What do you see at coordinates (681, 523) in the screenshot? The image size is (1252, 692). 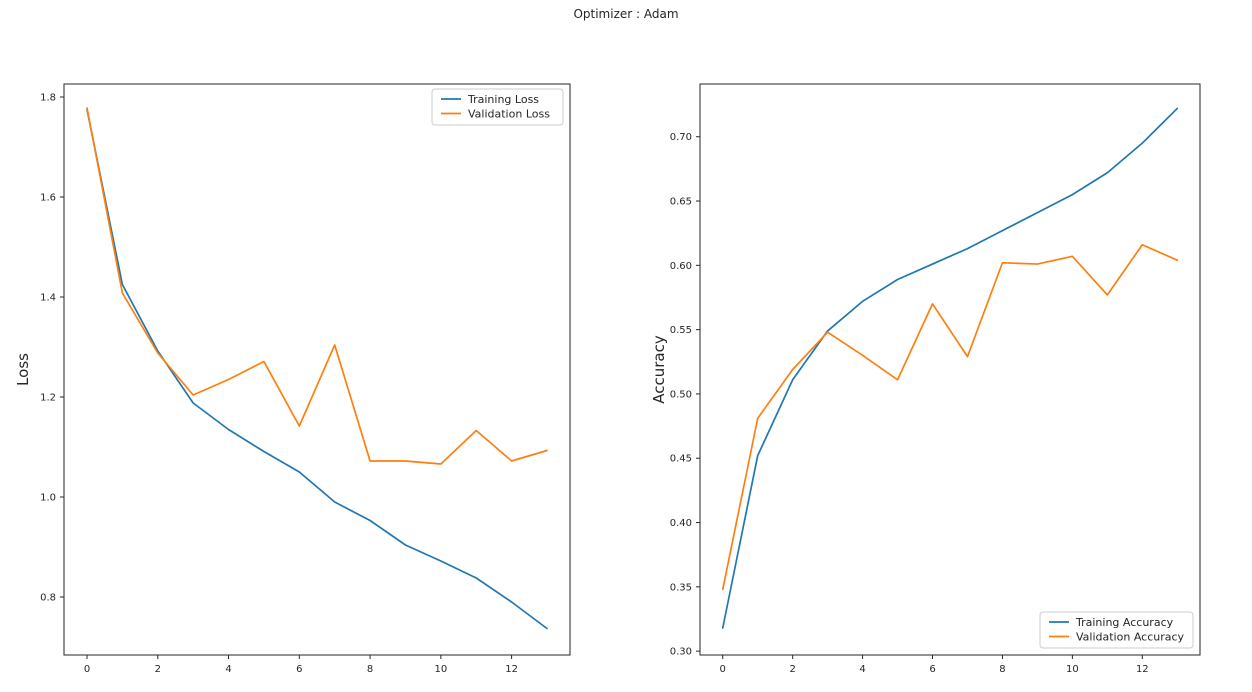 I see `y-tick-label: 0.40` at bounding box center [681, 523].